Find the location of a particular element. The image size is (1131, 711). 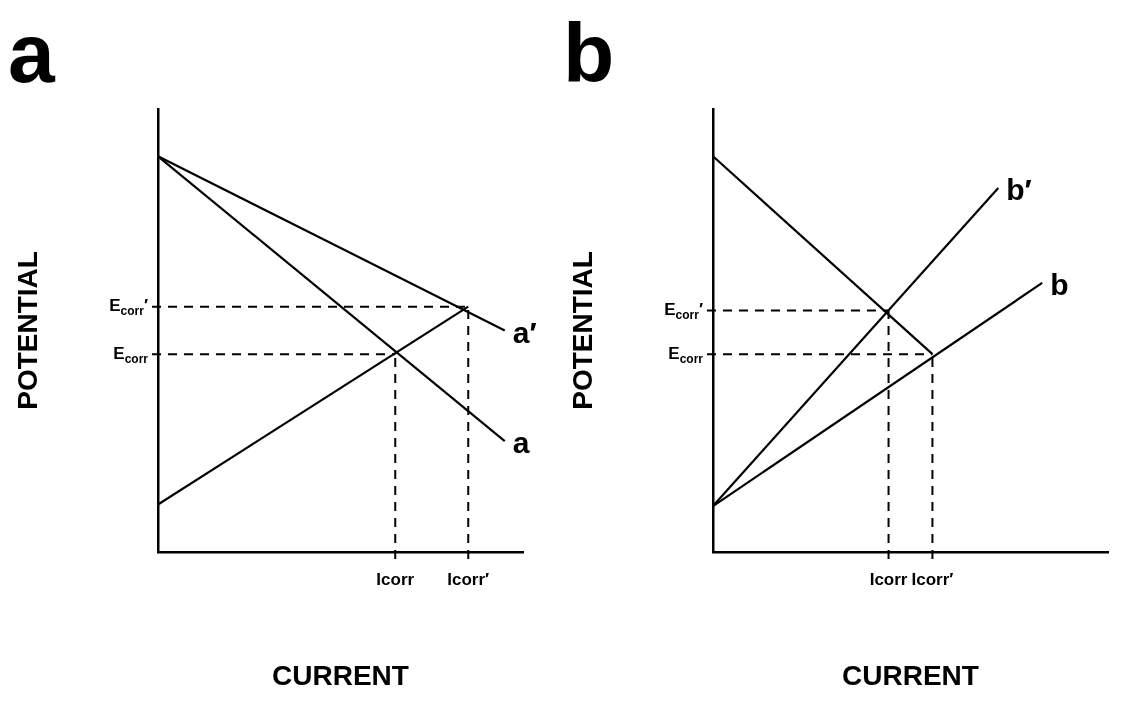

series-label: a′ is located at coordinates (524, 332).